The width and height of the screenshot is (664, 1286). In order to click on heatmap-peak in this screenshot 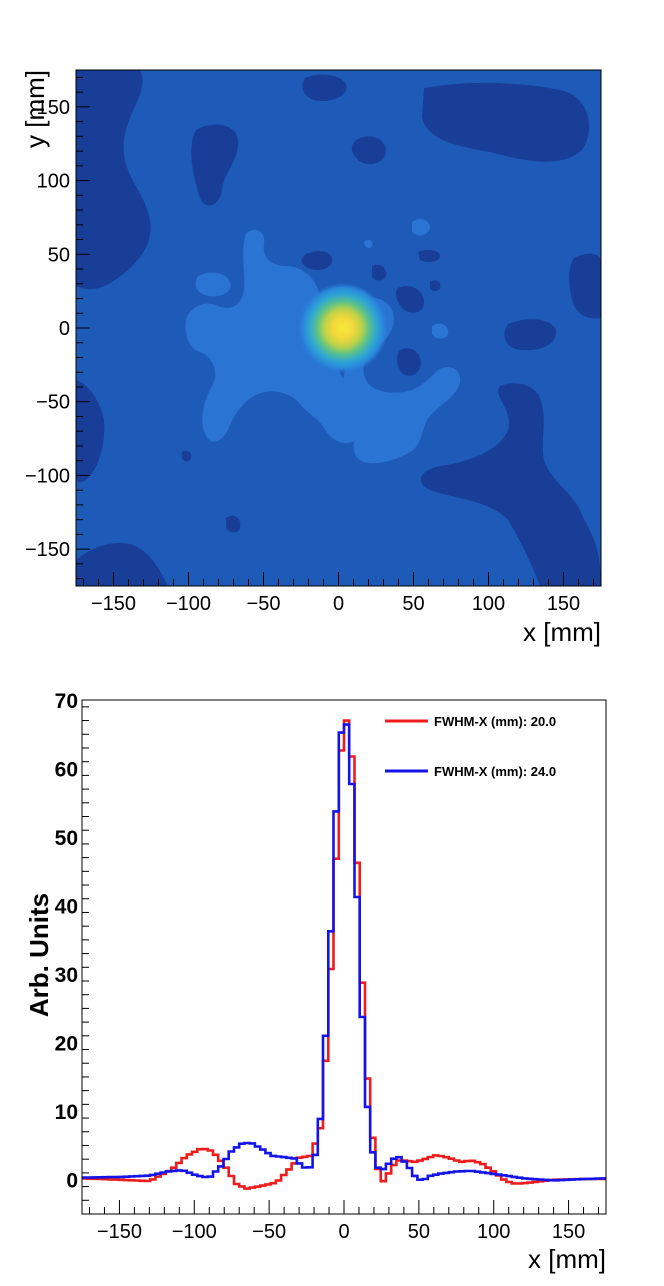, I will do `click(343, 328)`.